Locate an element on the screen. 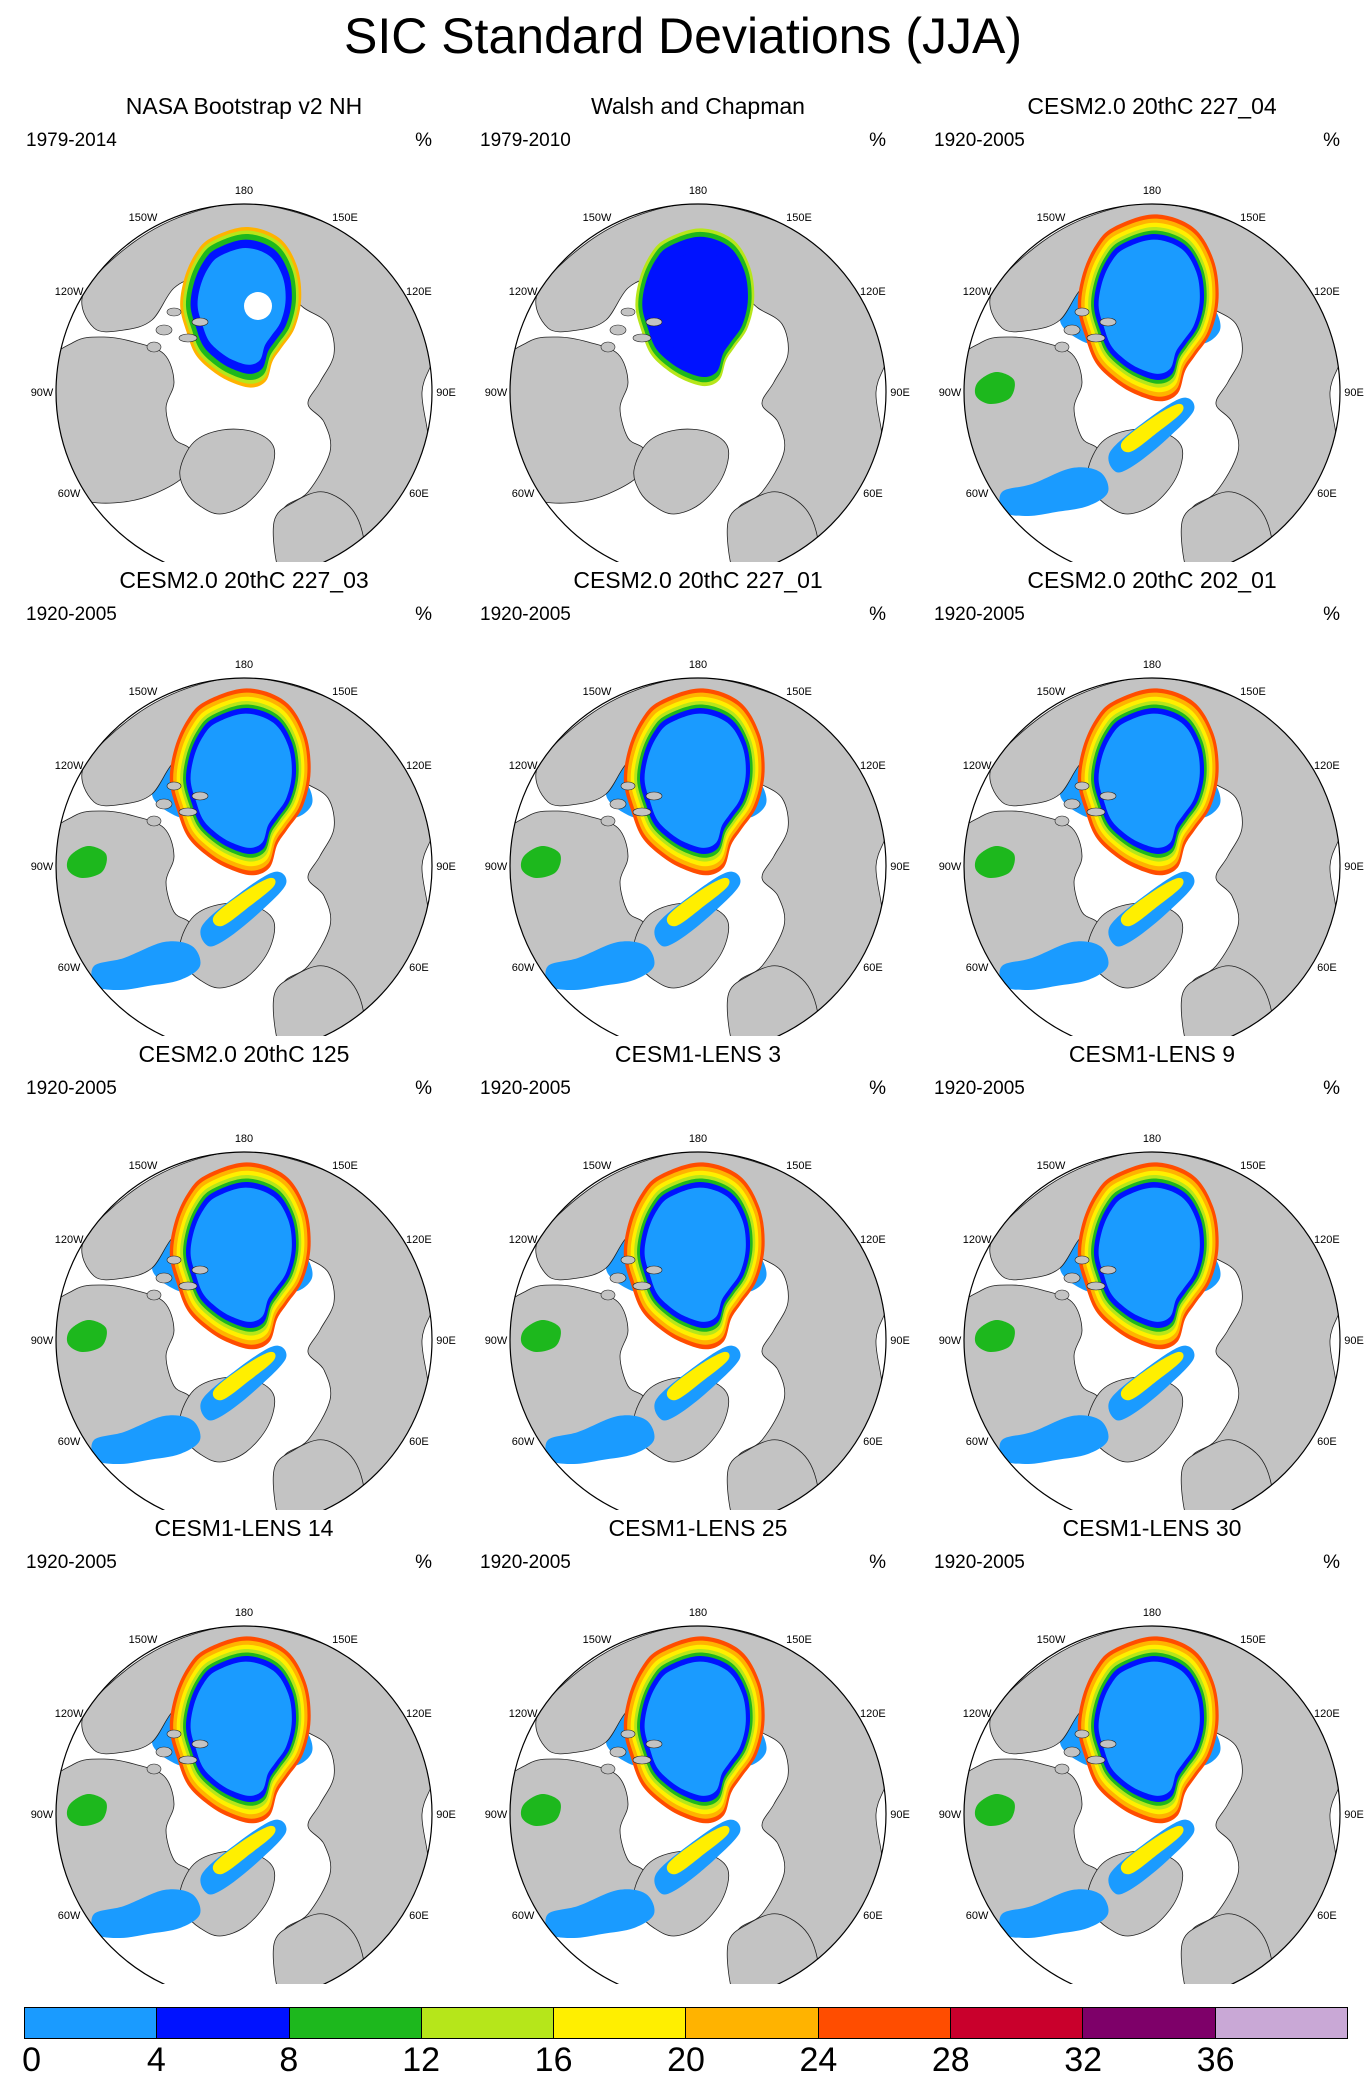 The image size is (1366, 2082). colorbar-level-label: 32 is located at coordinates (1083, 2060).